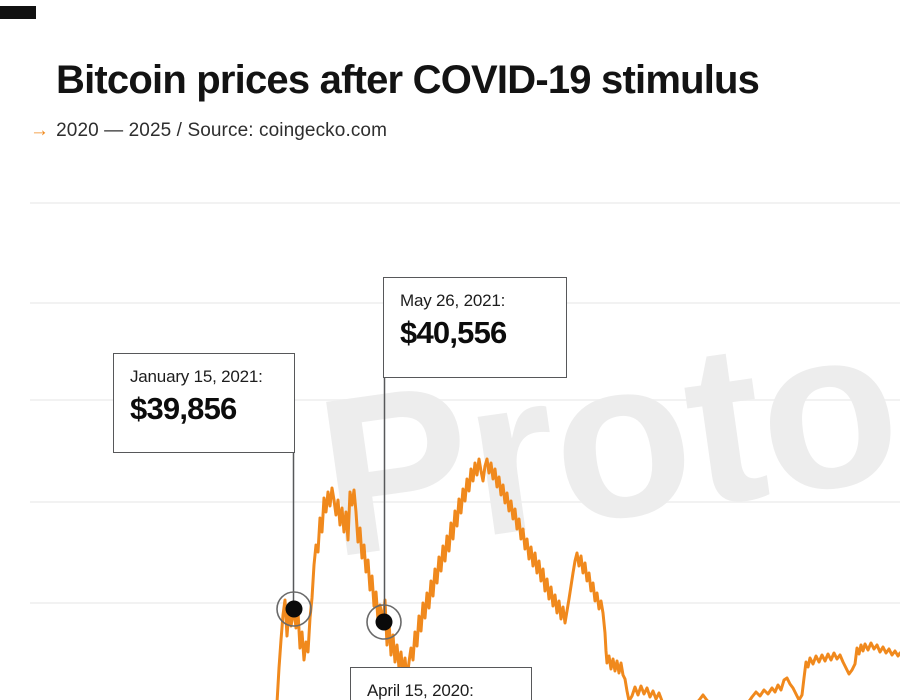  I want to click on annotation-box-april-15-2020: April 15, 2020:, so click(441, 683).